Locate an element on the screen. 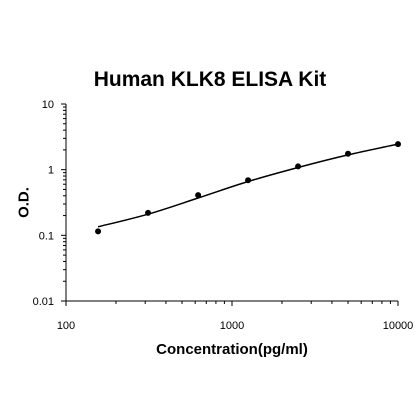 This screenshot has width=420, height=420. chart-title: Human KLK8 ELISA Kit is located at coordinates (210, 79).